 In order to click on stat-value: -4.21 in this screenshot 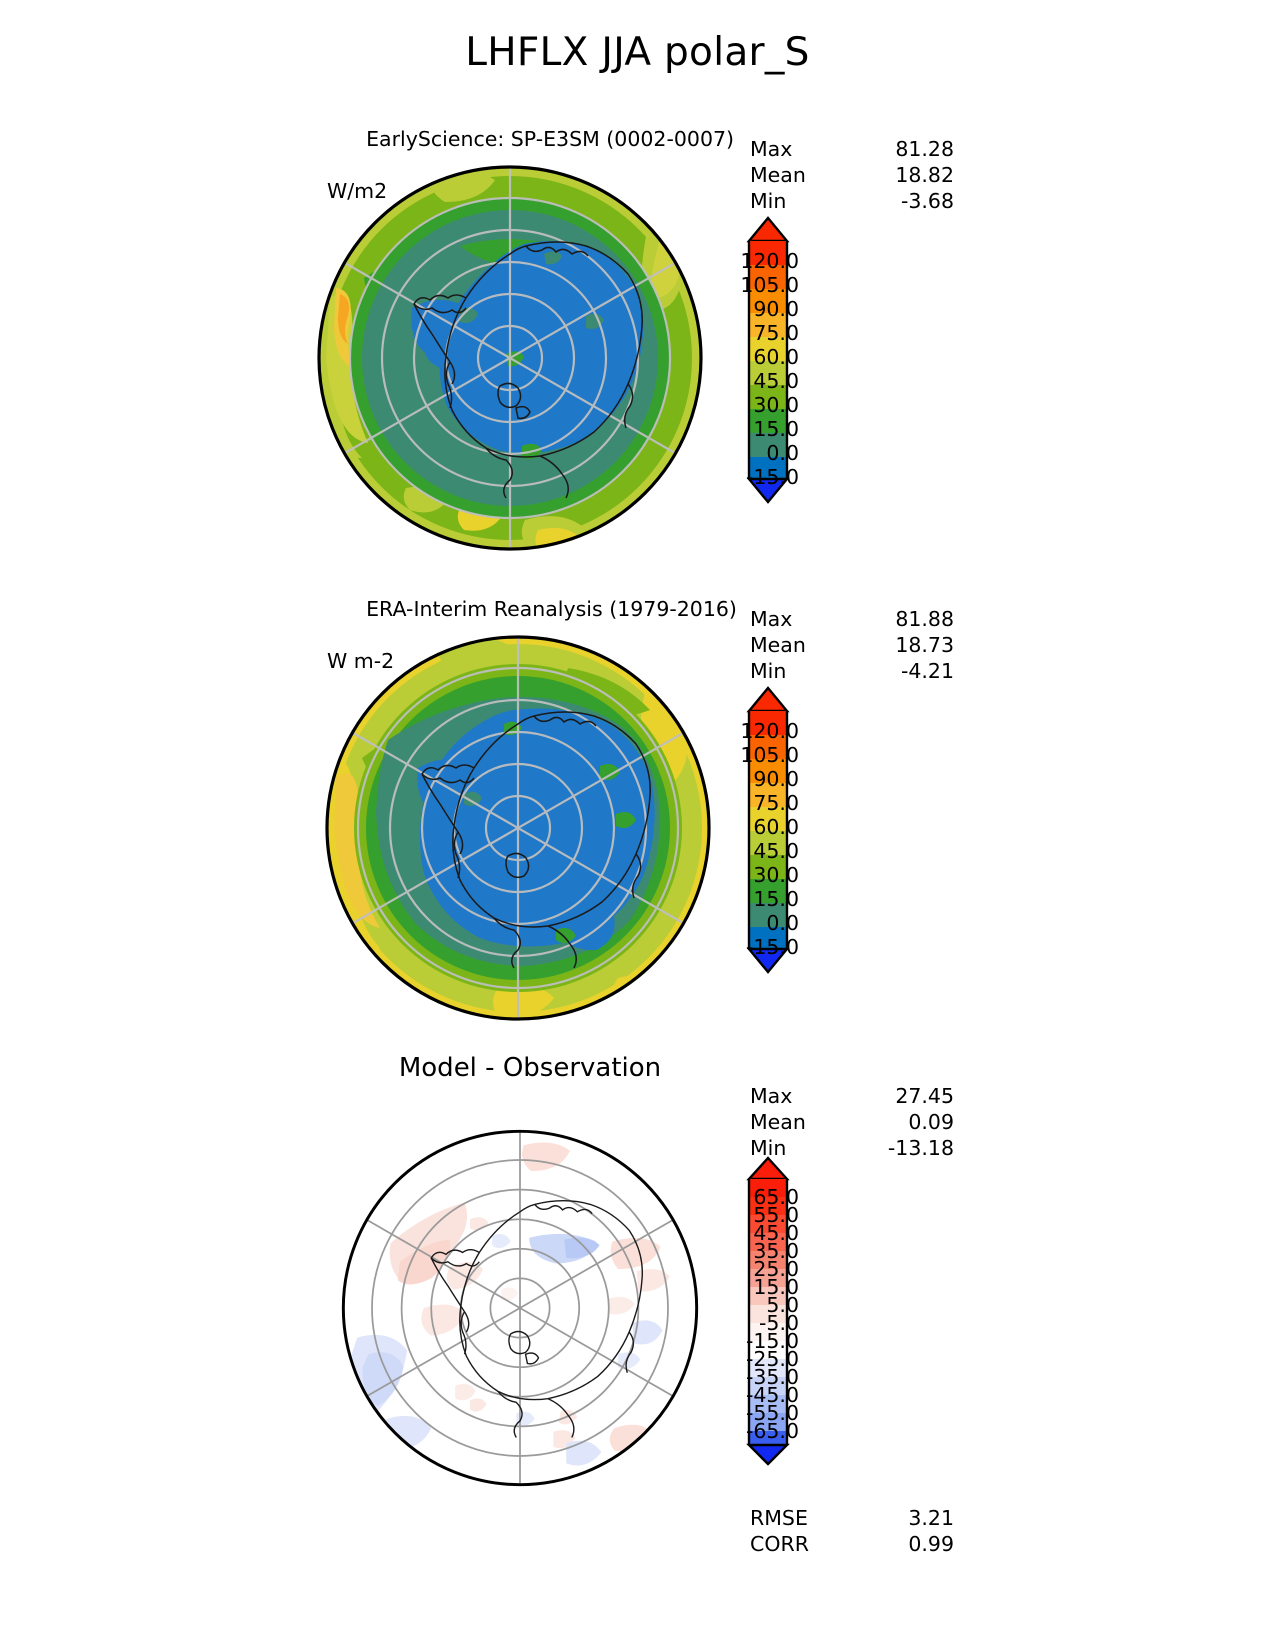, I will do `click(927, 671)`.